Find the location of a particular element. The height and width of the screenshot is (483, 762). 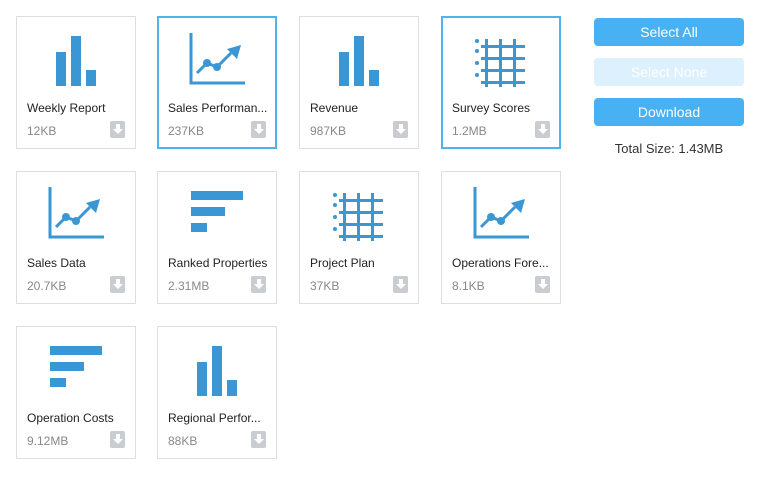

file-size: 37KB is located at coordinates (325, 286).